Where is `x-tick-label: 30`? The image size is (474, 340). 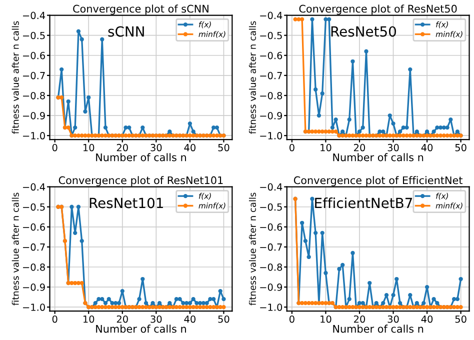
x-tick-label: 30 is located at coordinates (393, 319).